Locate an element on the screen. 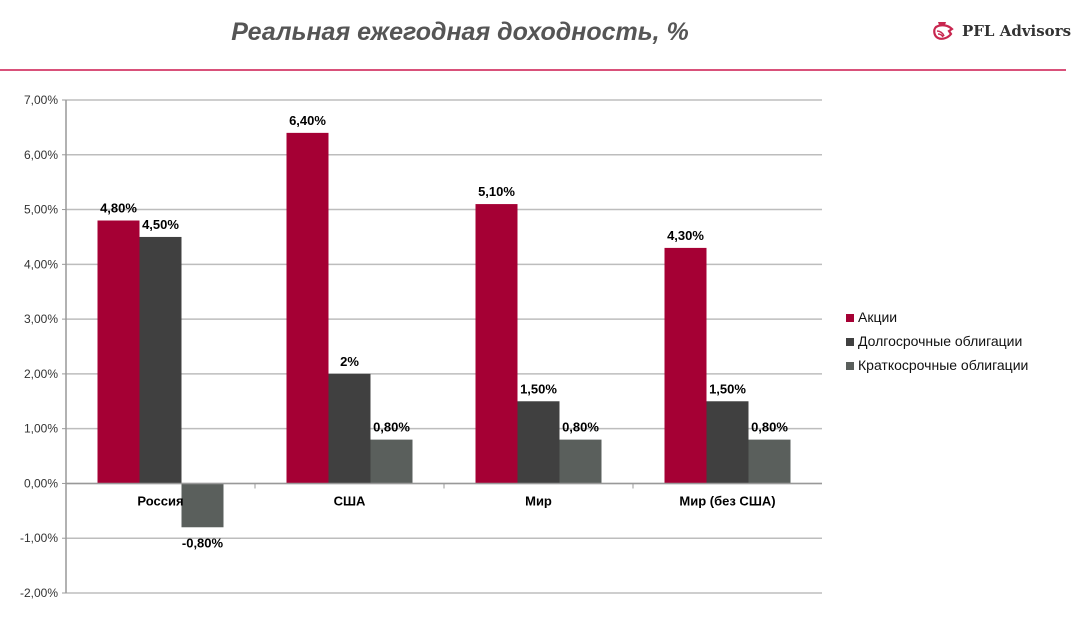 Image resolution: width=1080 pixels, height=624 pixels. y-tick-label: -1,00% is located at coordinates (39, 538).